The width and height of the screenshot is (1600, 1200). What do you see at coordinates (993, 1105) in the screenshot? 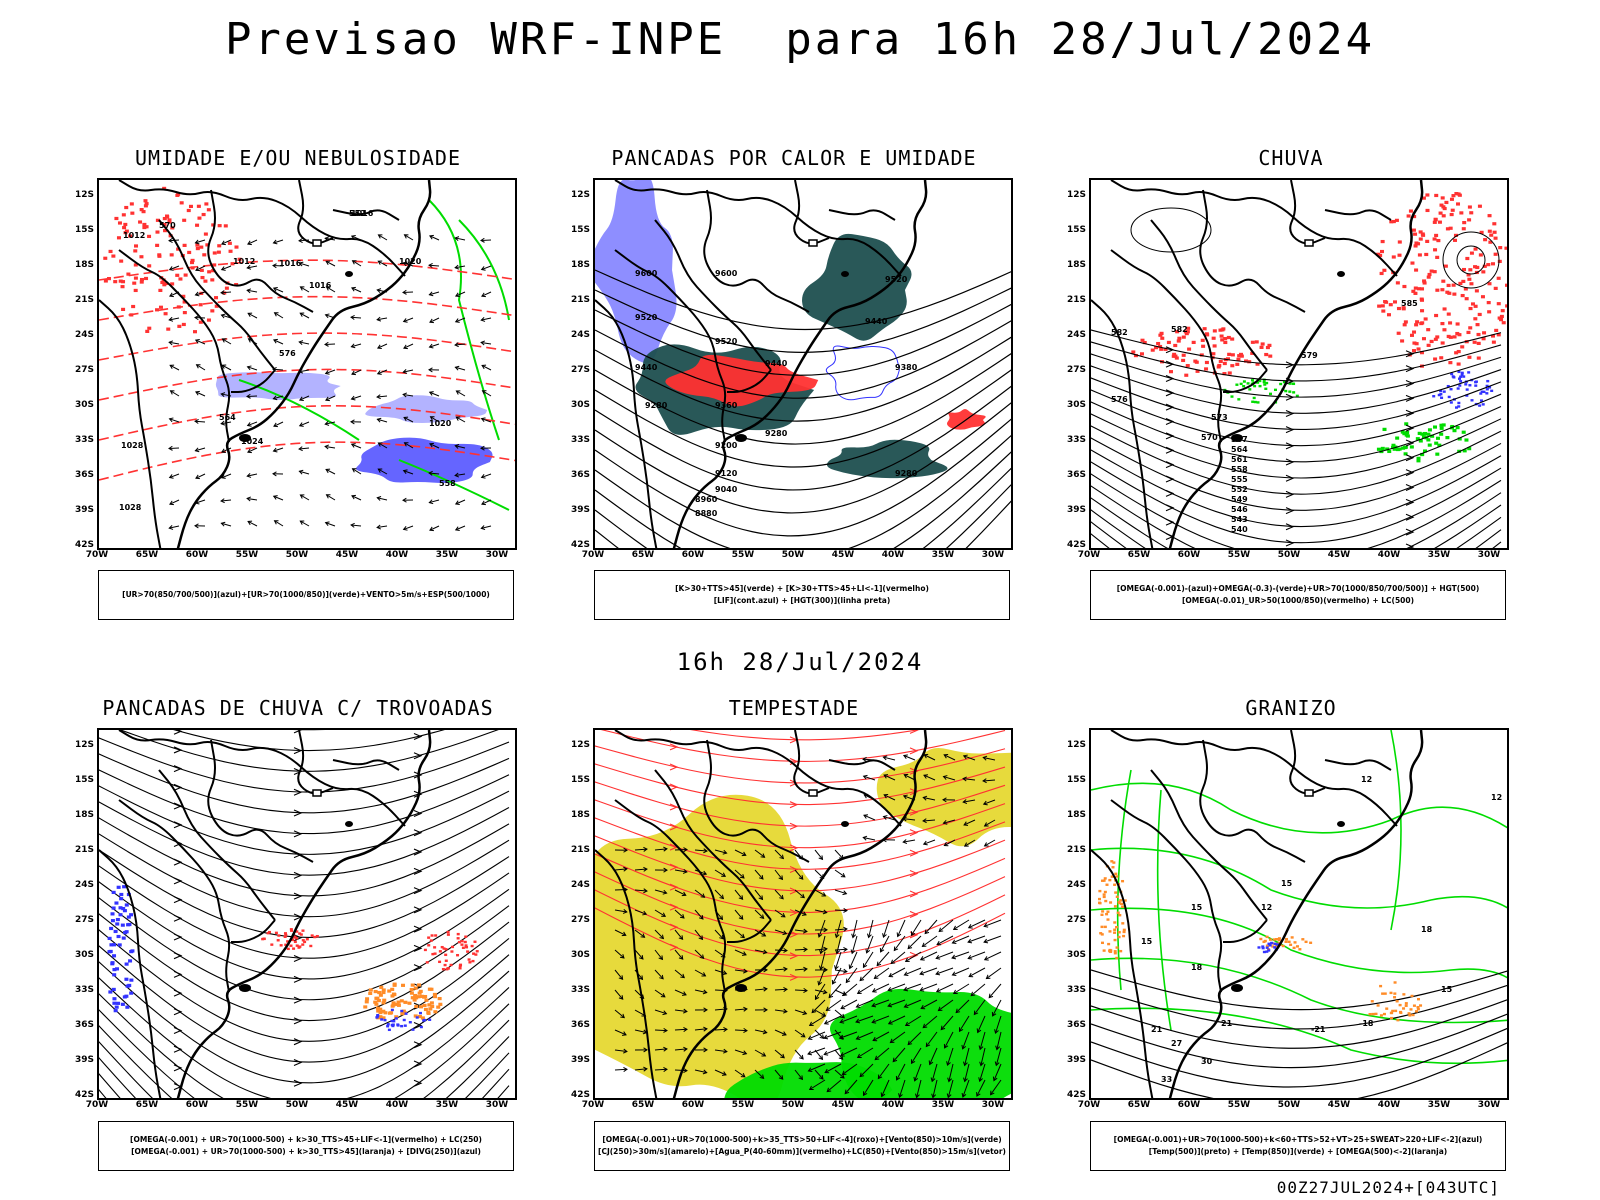
I see `longitude-tick-label: 30W` at bounding box center [993, 1105].